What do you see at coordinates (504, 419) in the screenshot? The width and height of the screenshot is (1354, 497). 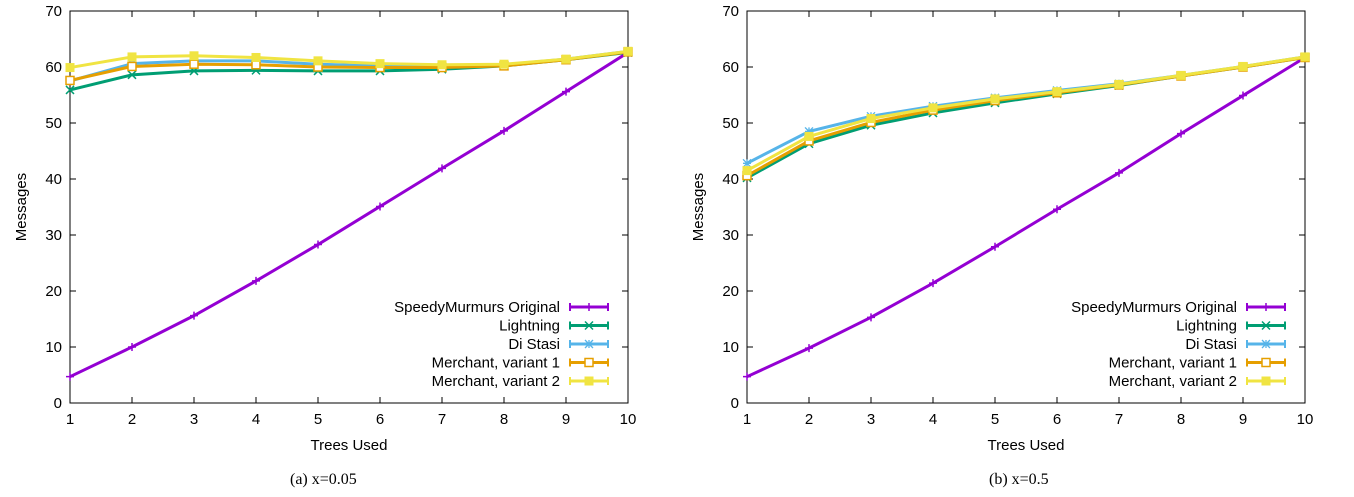 I see `chart0-x-tick-label: 8` at bounding box center [504, 419].